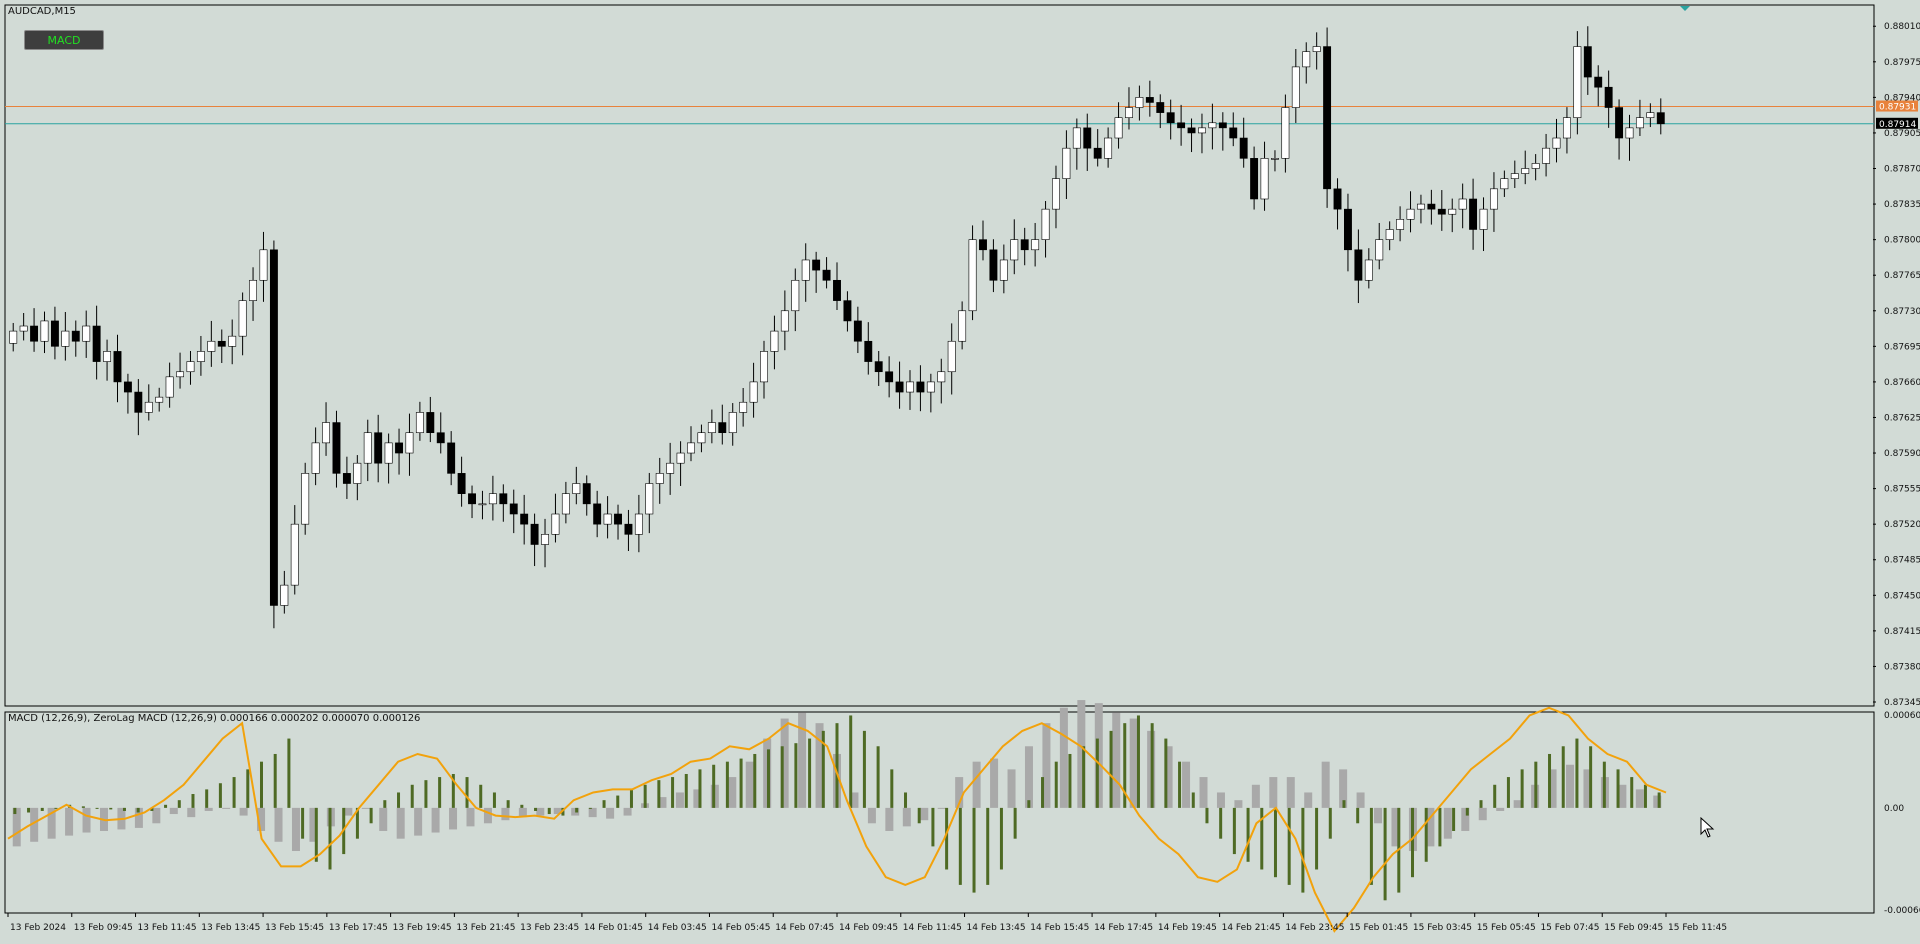 Image resolution: width=1920 pixels, height=944 pixels. I want to click on bid-price-label: 0.87914, so click(1897, 125).